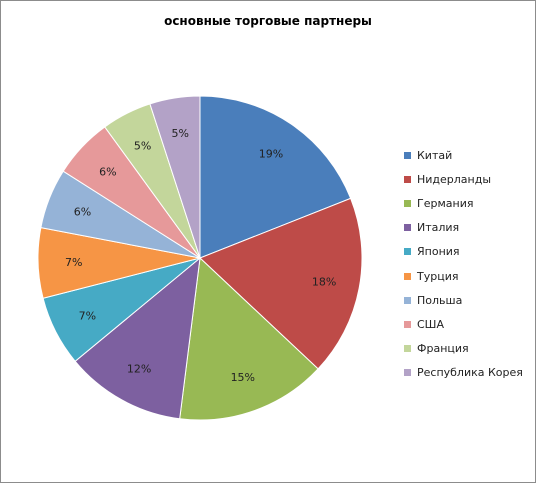 This screenshot has height=483, width=536. Describe the element at coordinates (445, 203) in the screenshot. I see `legend-label: Германия` at that location.